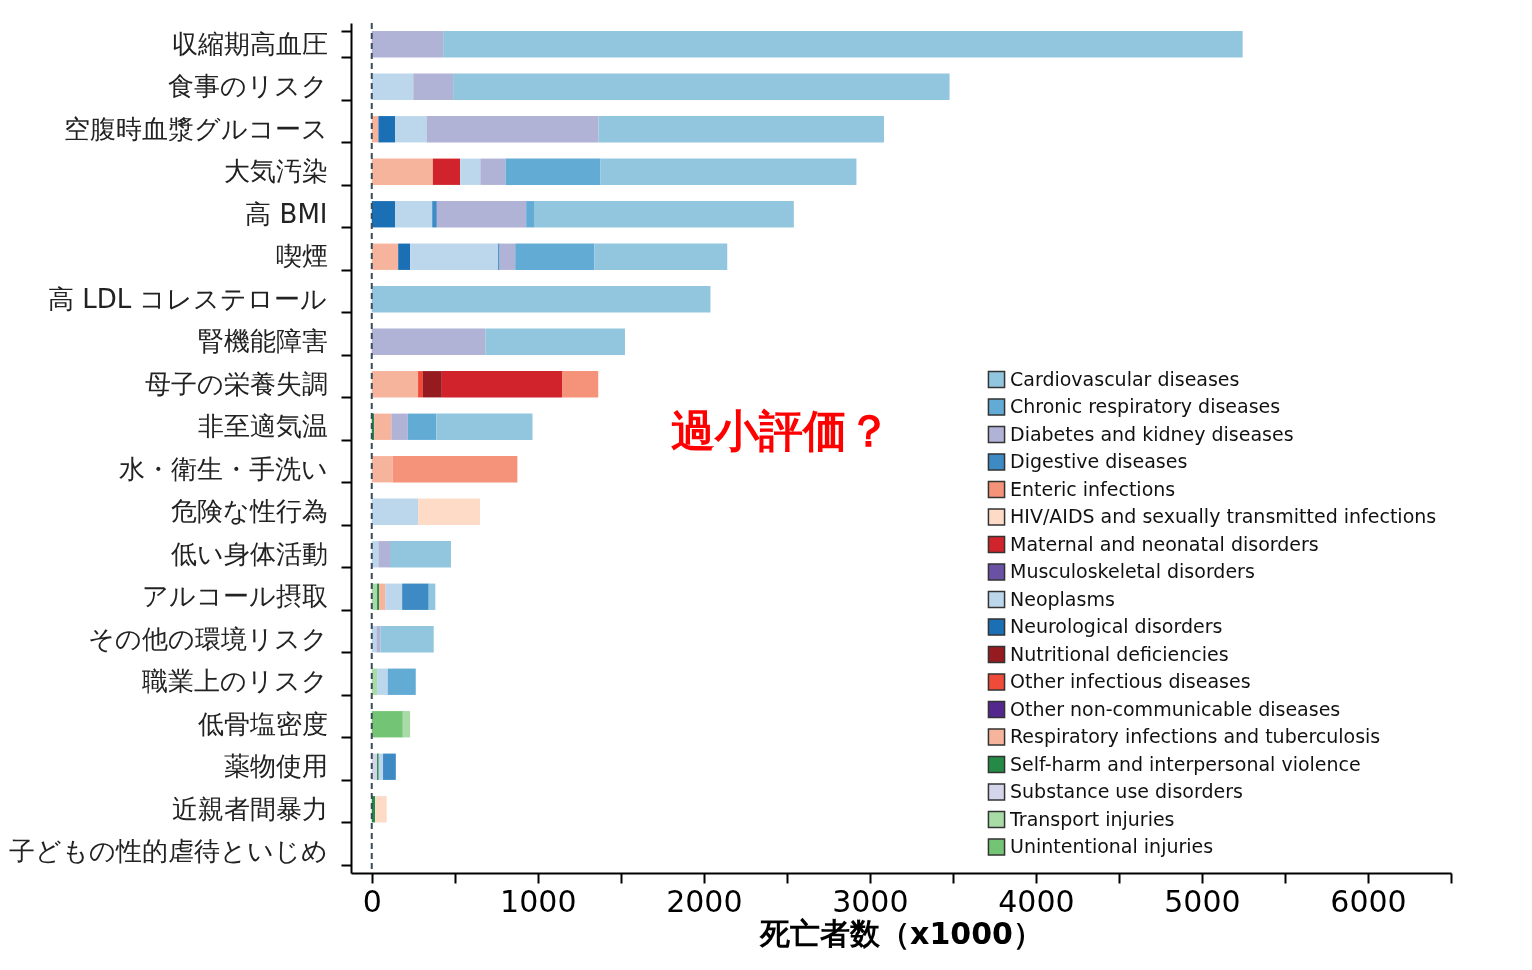 The width and height of the screenshot is (1532, 970). What do you see at coordinates (1125, 378) in the screenshot?
I see `legend-label: Cardiovascular diseases` at bounding box center [1125, 378].